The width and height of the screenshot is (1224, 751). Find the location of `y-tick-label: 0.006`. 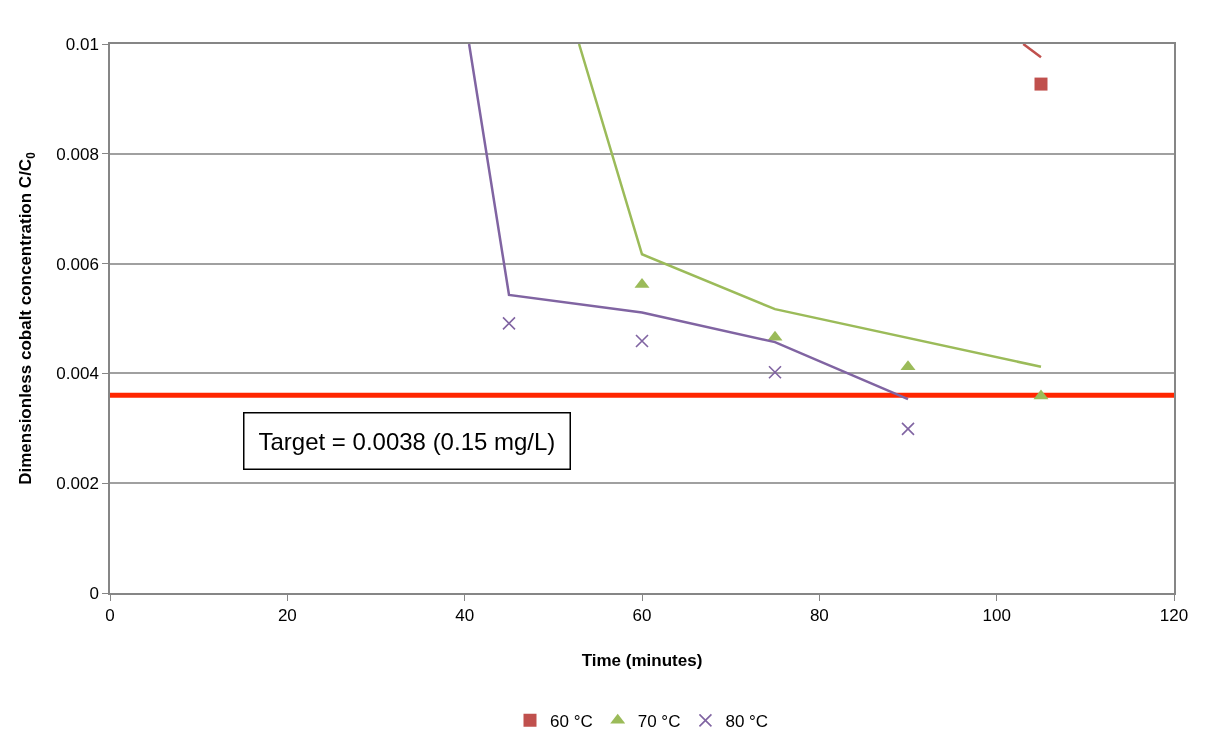

y-tick-label: 0.006 is located at coordinates (77, 264).